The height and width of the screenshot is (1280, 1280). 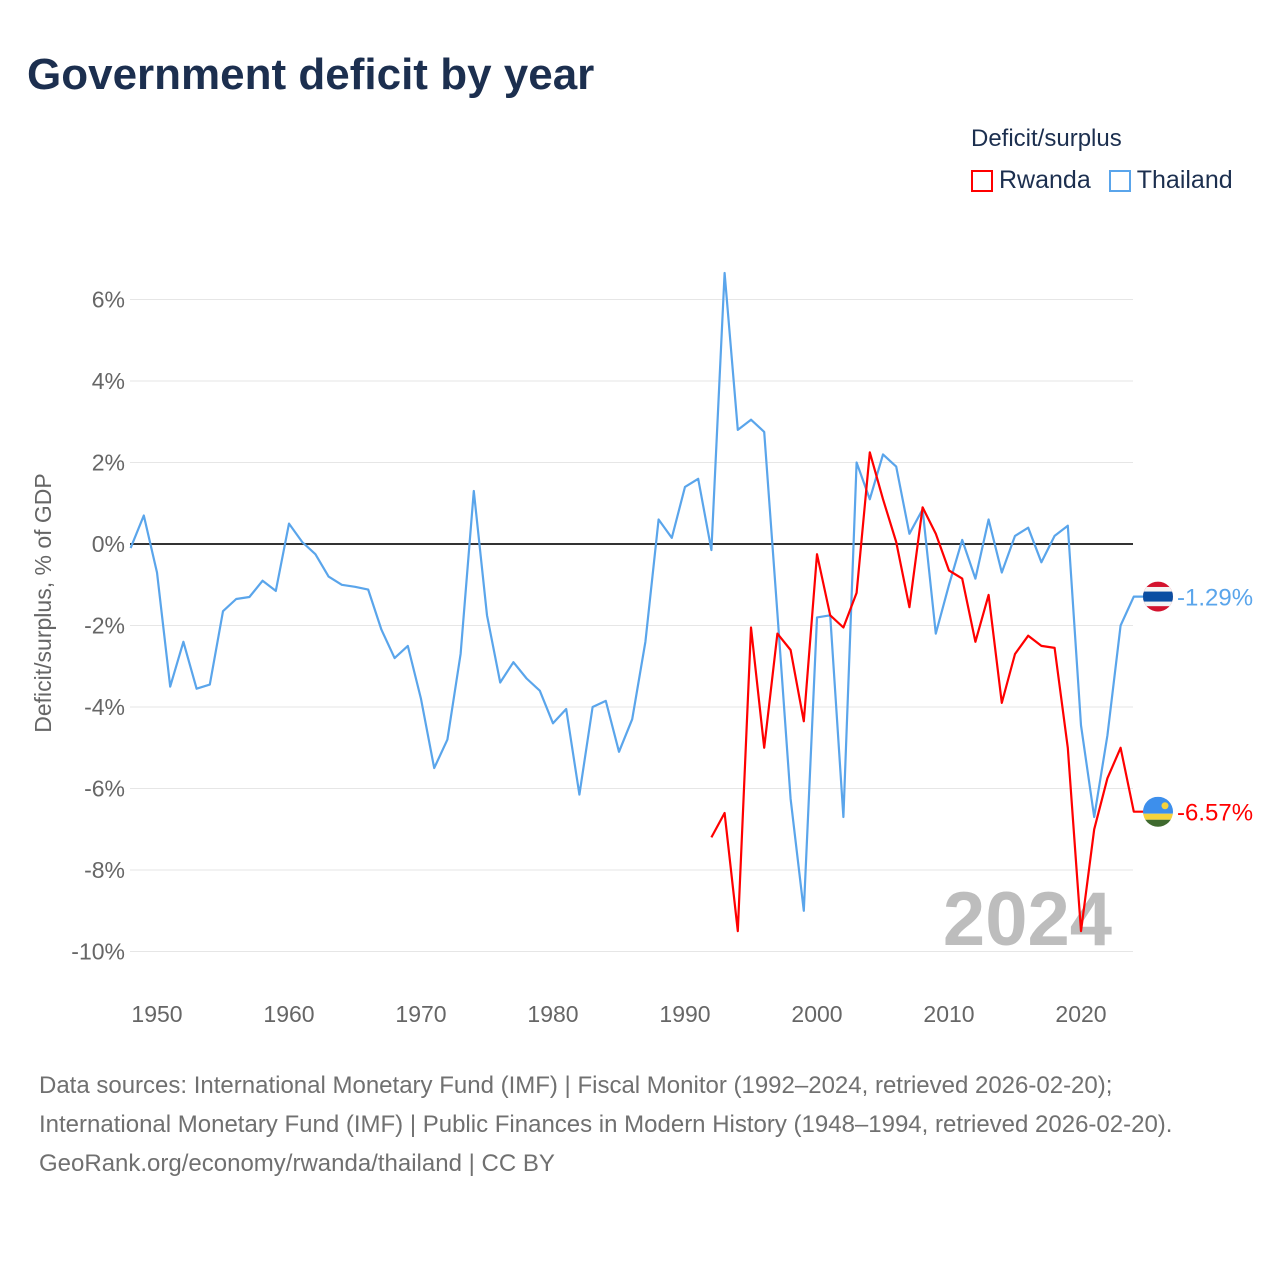 What do you see at coordinates (1045, 180) in the screenshot?
I see `legend-label: Rwanda` at bounding box center [1045, 180].